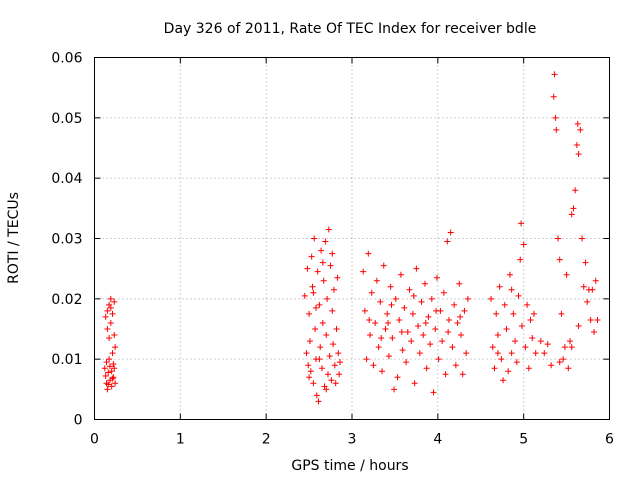  I want to click on x-axis-title: GPS time / hours, so click(349, 466).